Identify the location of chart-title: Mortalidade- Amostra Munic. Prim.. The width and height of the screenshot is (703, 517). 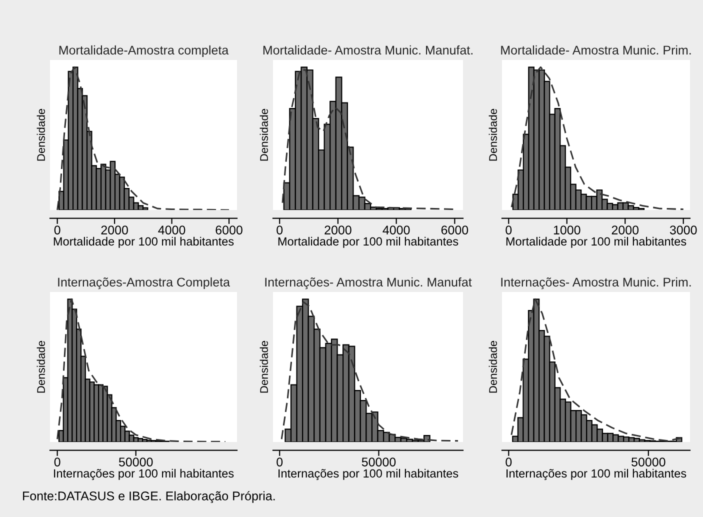
(596, 50).